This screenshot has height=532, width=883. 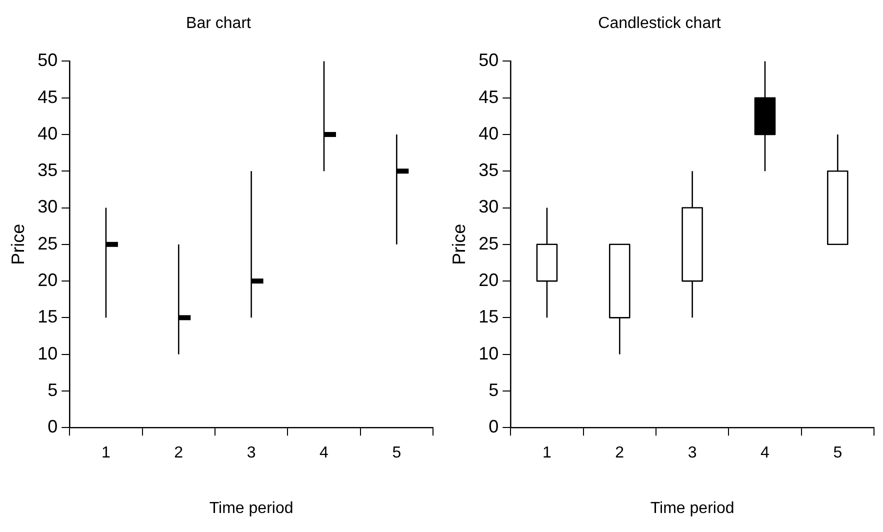 What do you see at coordinates (219, 23) in the screenshot?
I see `chart-title: Bar chart` at bounding box center [219, 23].